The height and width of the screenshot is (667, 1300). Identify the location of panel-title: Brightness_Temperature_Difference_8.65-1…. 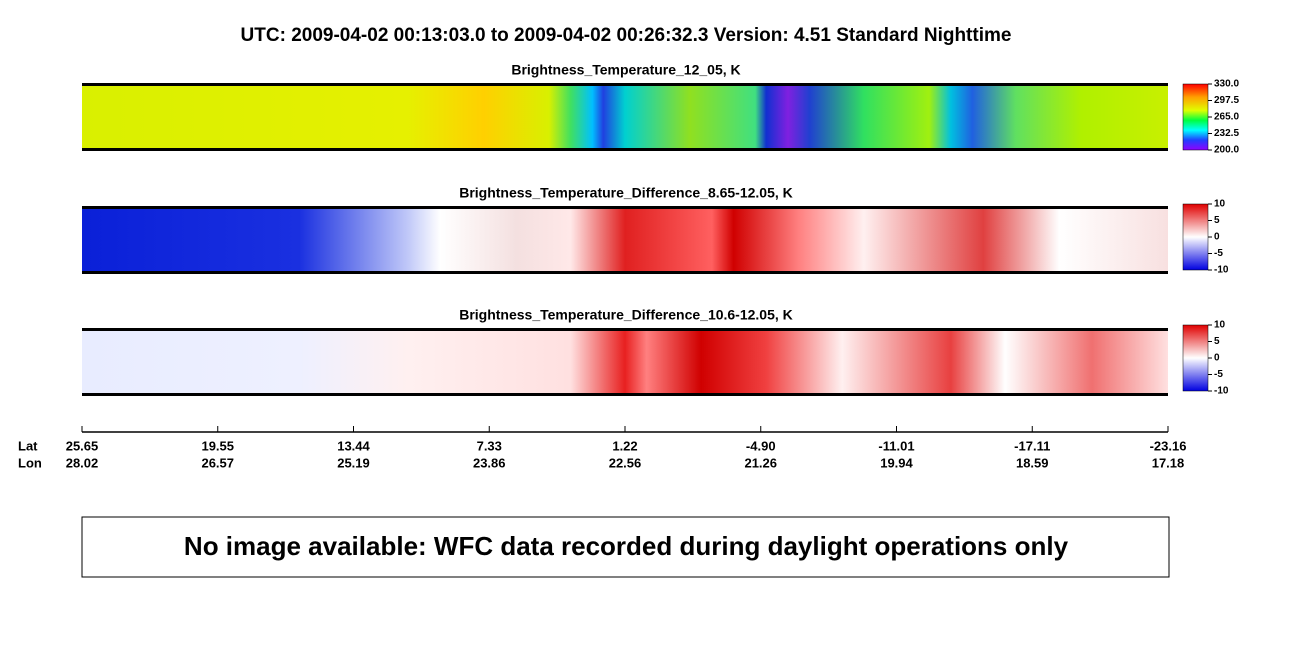
(626, 193).